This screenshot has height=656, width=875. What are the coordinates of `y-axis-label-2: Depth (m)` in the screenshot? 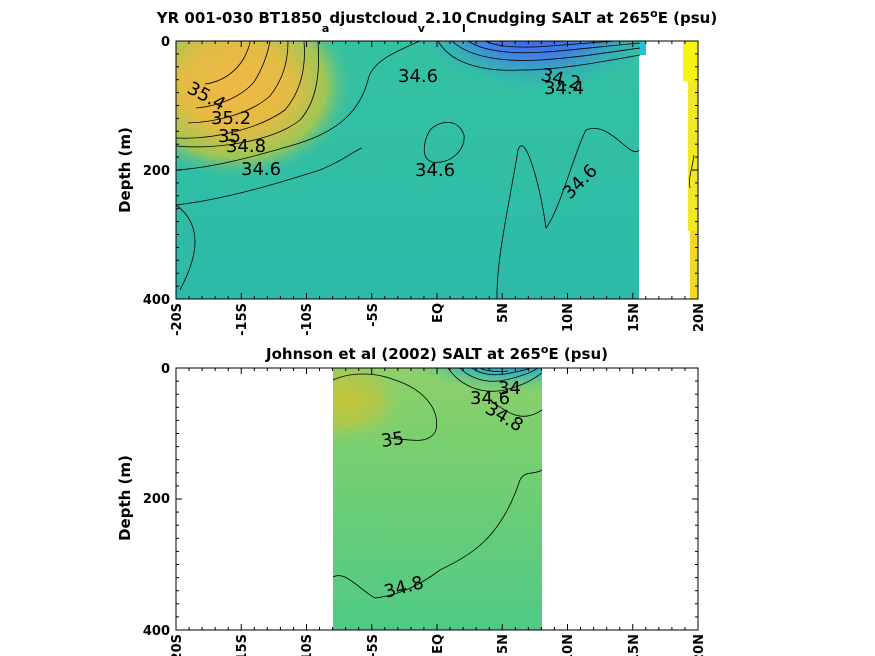 It's located at (125, 498).